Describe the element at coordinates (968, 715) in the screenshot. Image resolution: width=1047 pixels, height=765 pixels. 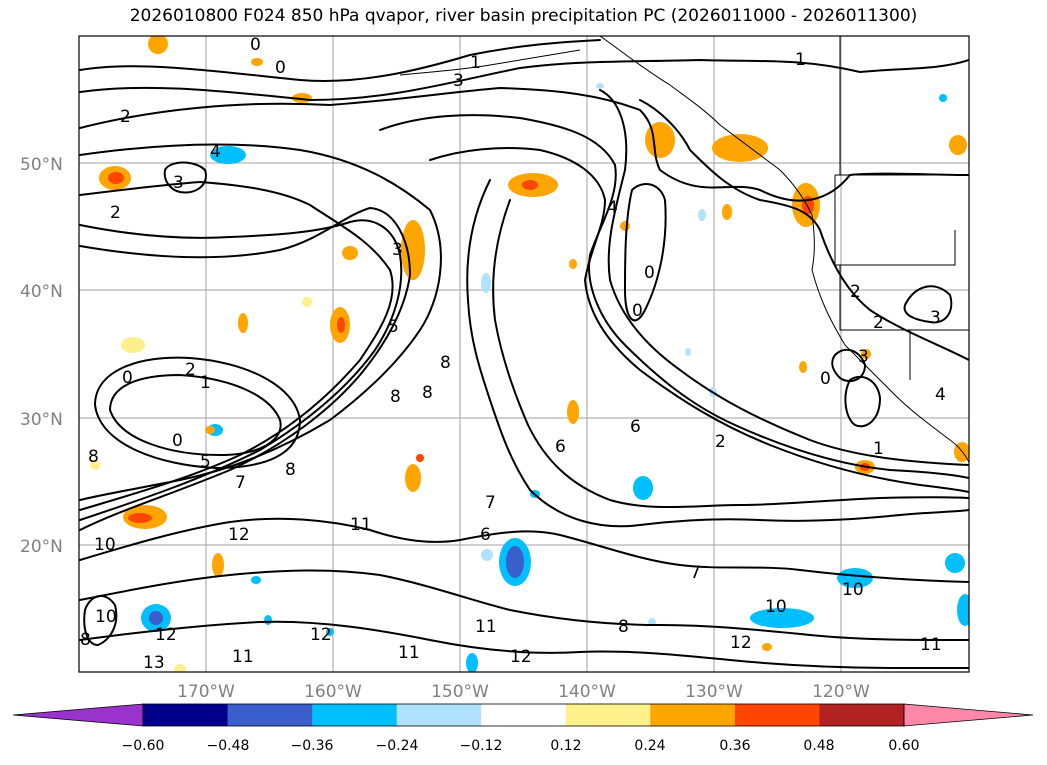
I see `colorbar-extend-high` at that location.